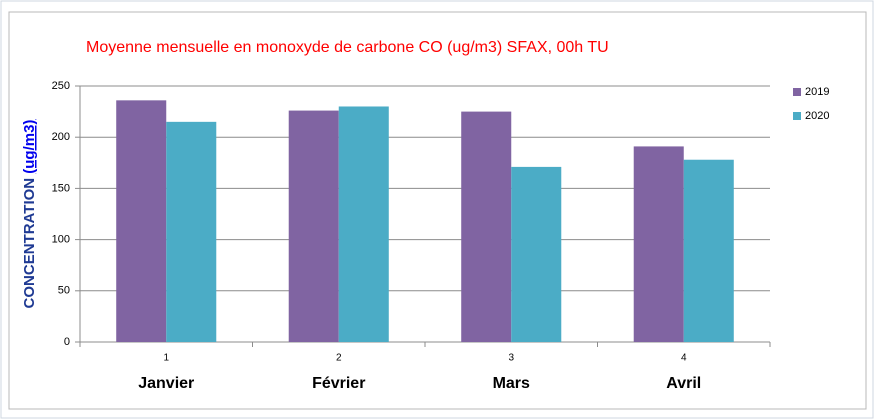  What do you see at coordinates (511, 358) in the screenshot?
I see `x-tick-label: 3` at bounding box center [511, 358].